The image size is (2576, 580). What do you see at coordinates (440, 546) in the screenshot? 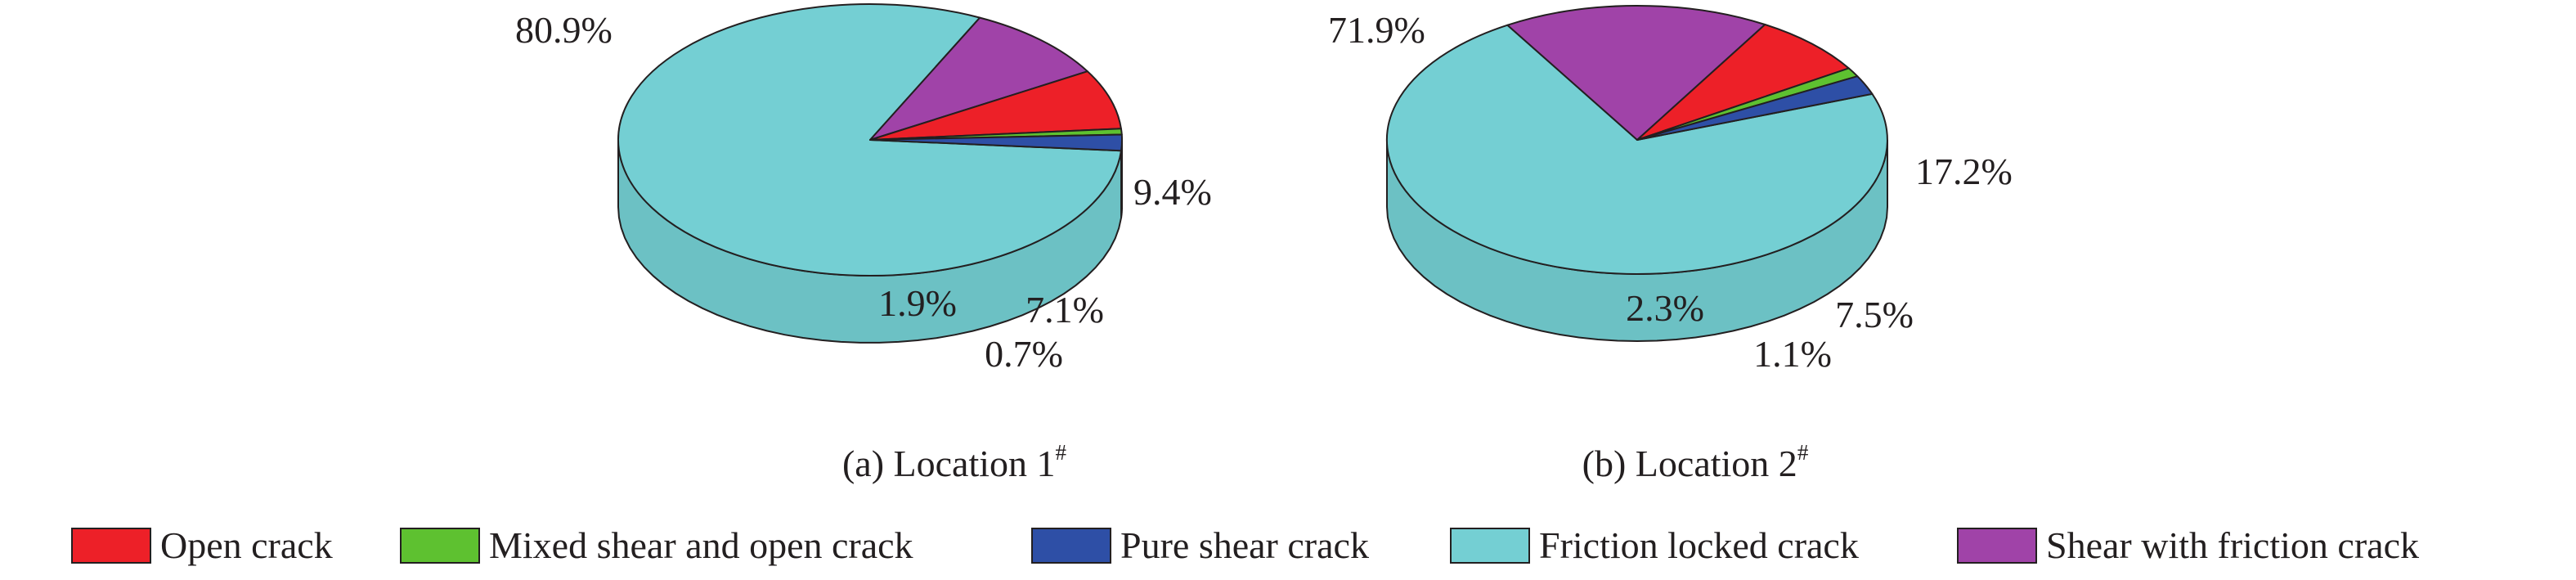
I see `legend-swatch-mixed-shear-and-open-crack` at bounding box center [440, 546].